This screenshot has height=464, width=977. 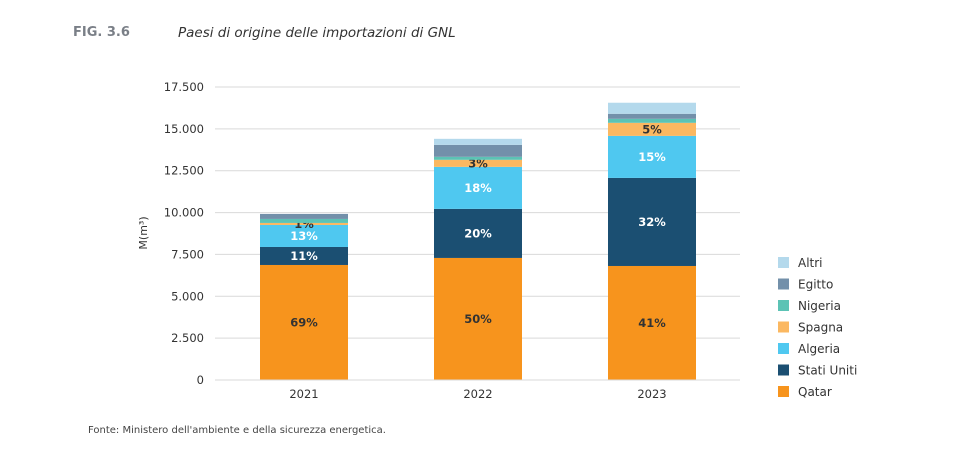 What do you see at coordinates (303, 394) in the screenshot?
I see `x-tick-label: 2021` at bounding box center [303, 394].